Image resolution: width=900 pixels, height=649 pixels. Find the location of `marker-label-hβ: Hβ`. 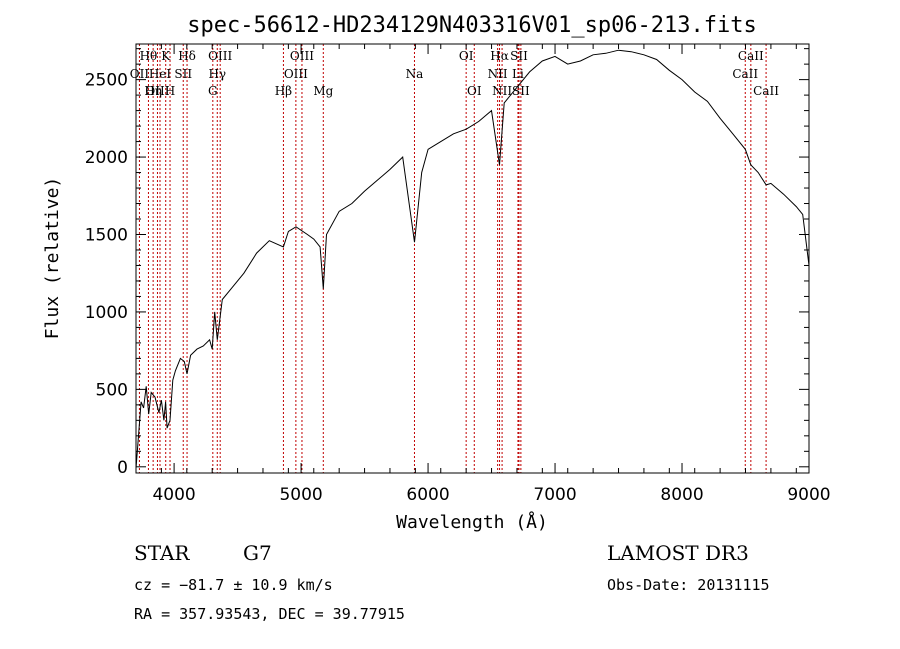

marker-label-hβ: Hβ is located at coordinates (283, 91).